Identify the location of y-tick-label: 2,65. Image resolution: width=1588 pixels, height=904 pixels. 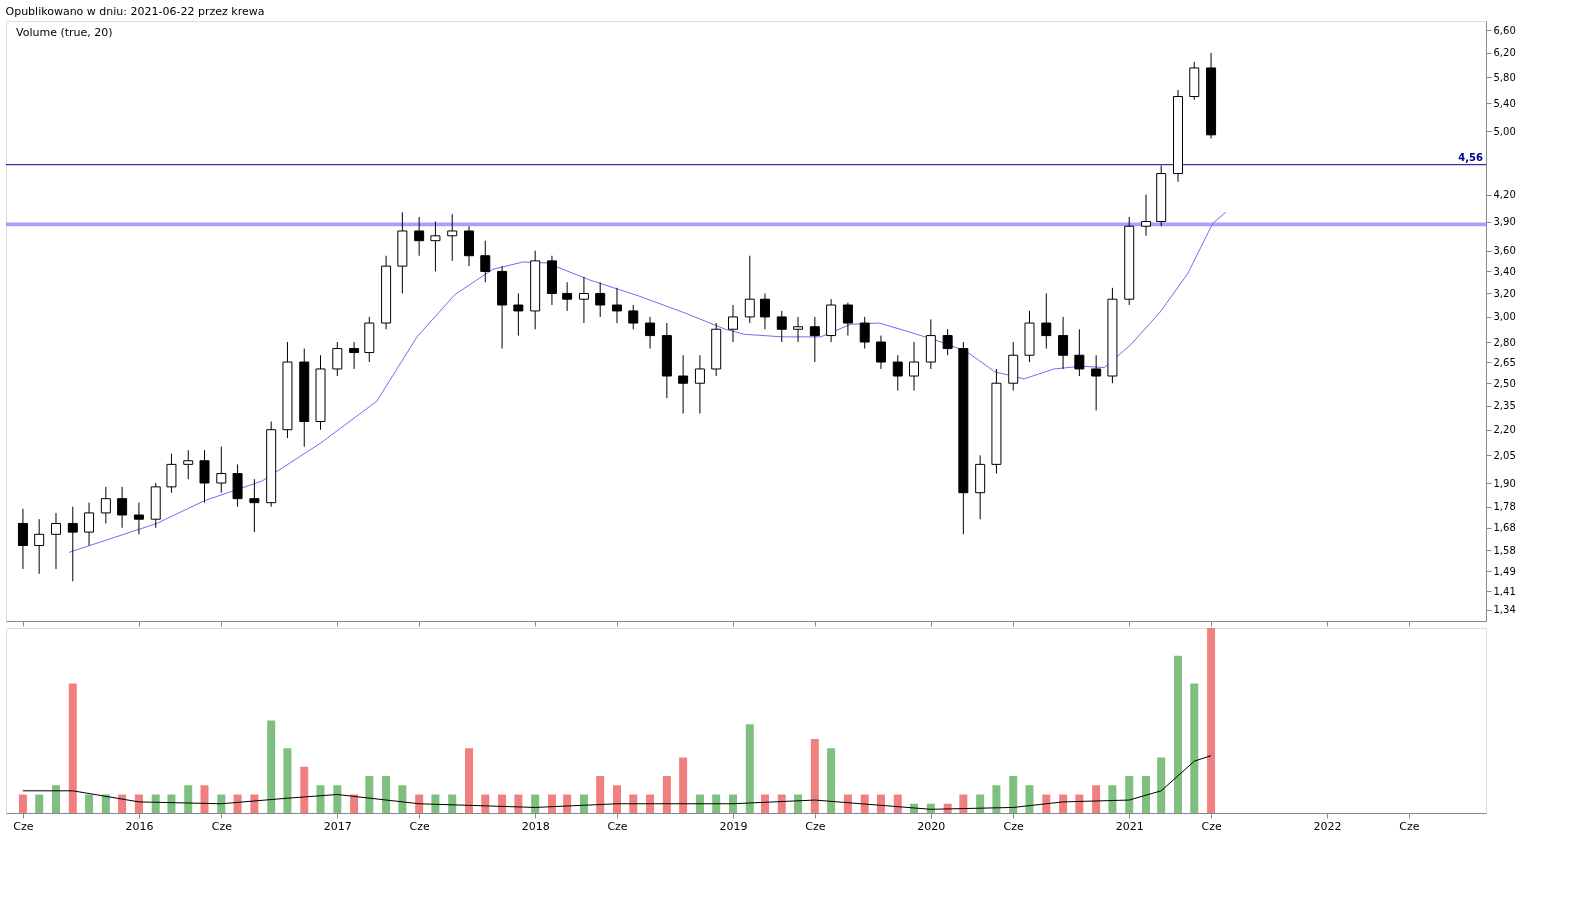
(1504, 362).